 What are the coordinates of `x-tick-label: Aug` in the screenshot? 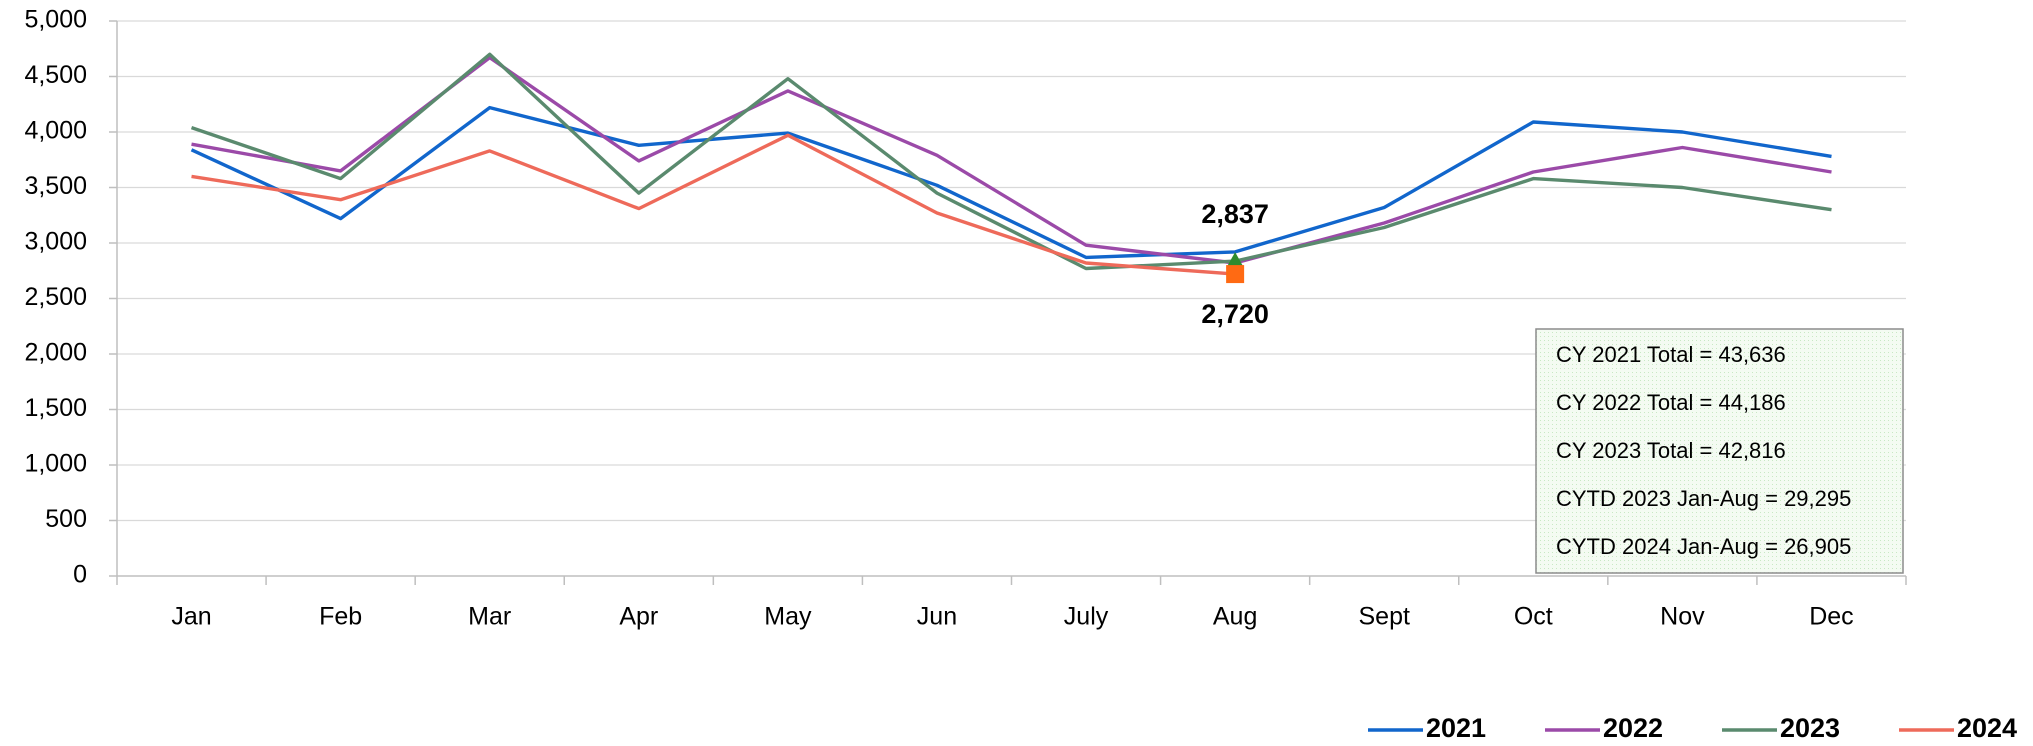 It's located at (1235, 617).